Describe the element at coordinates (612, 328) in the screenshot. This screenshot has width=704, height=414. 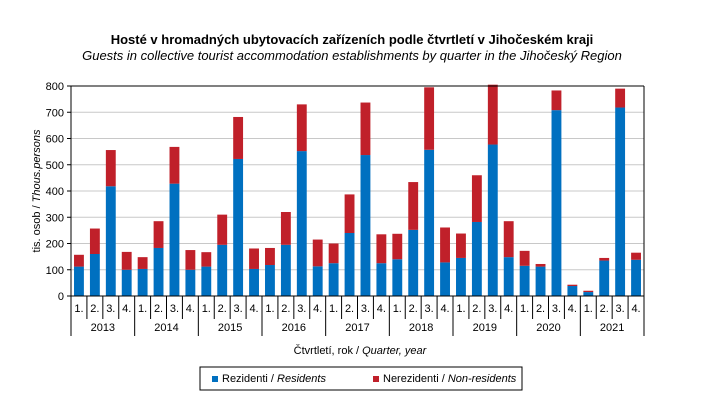
I see `x-tick-label-year: 2021` at that location.